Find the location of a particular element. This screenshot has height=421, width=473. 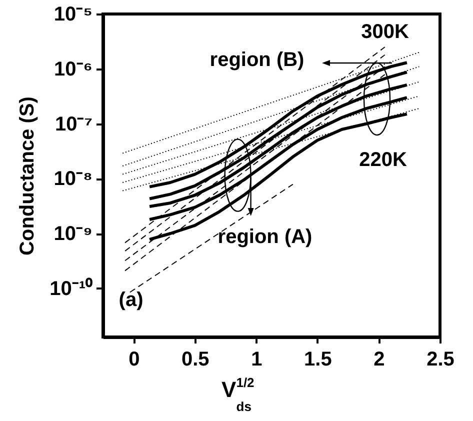

y-tick-label: 10⁻¹⁰ is located at coordinates (71, 288).